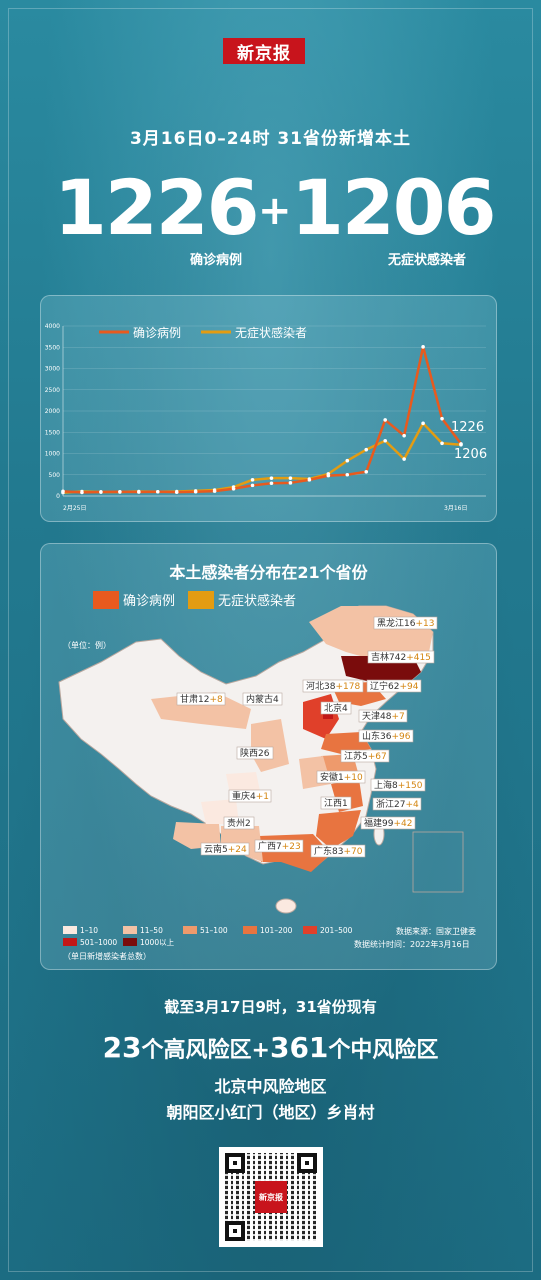 This screenshot has height=1280, width=541. What do you see at coordinates (388, 657) in the screenshot?
I see `province-confirmed-value: 吉林742` at bounding box center [388, 657].